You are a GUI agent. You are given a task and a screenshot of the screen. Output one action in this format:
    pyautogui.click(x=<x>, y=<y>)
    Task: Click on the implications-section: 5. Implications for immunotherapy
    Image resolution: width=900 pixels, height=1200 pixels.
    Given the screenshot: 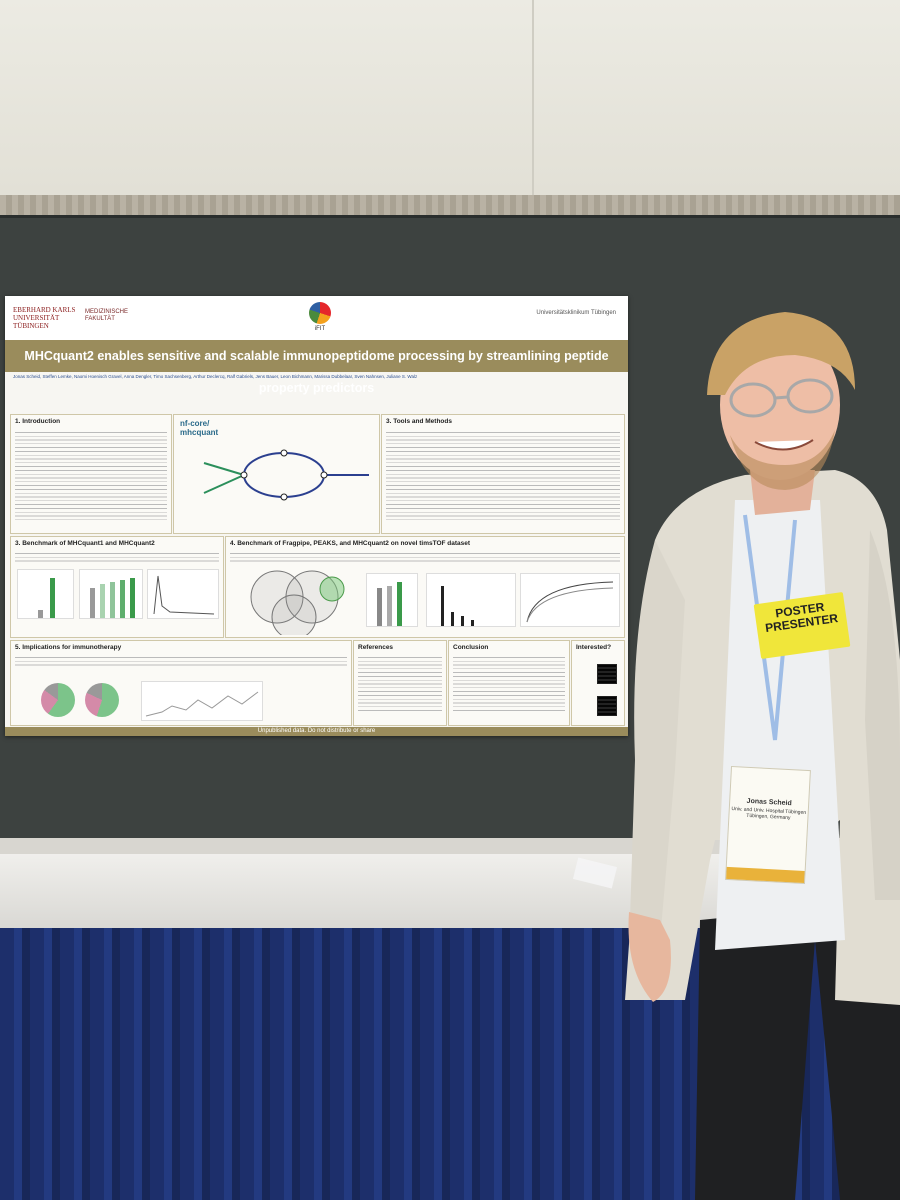 What is the action you would take?
    pyautogui.click(x=181, y=683)
    